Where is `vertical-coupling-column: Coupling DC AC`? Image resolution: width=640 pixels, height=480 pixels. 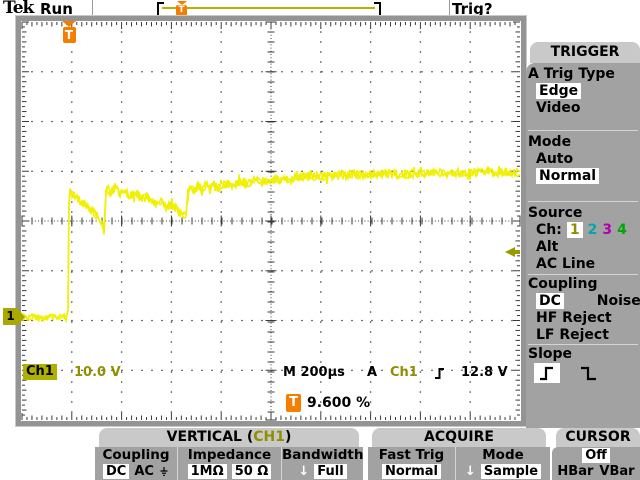 vertical-coupling-column: Coupling DC AC is located at coordinates (136, 463).